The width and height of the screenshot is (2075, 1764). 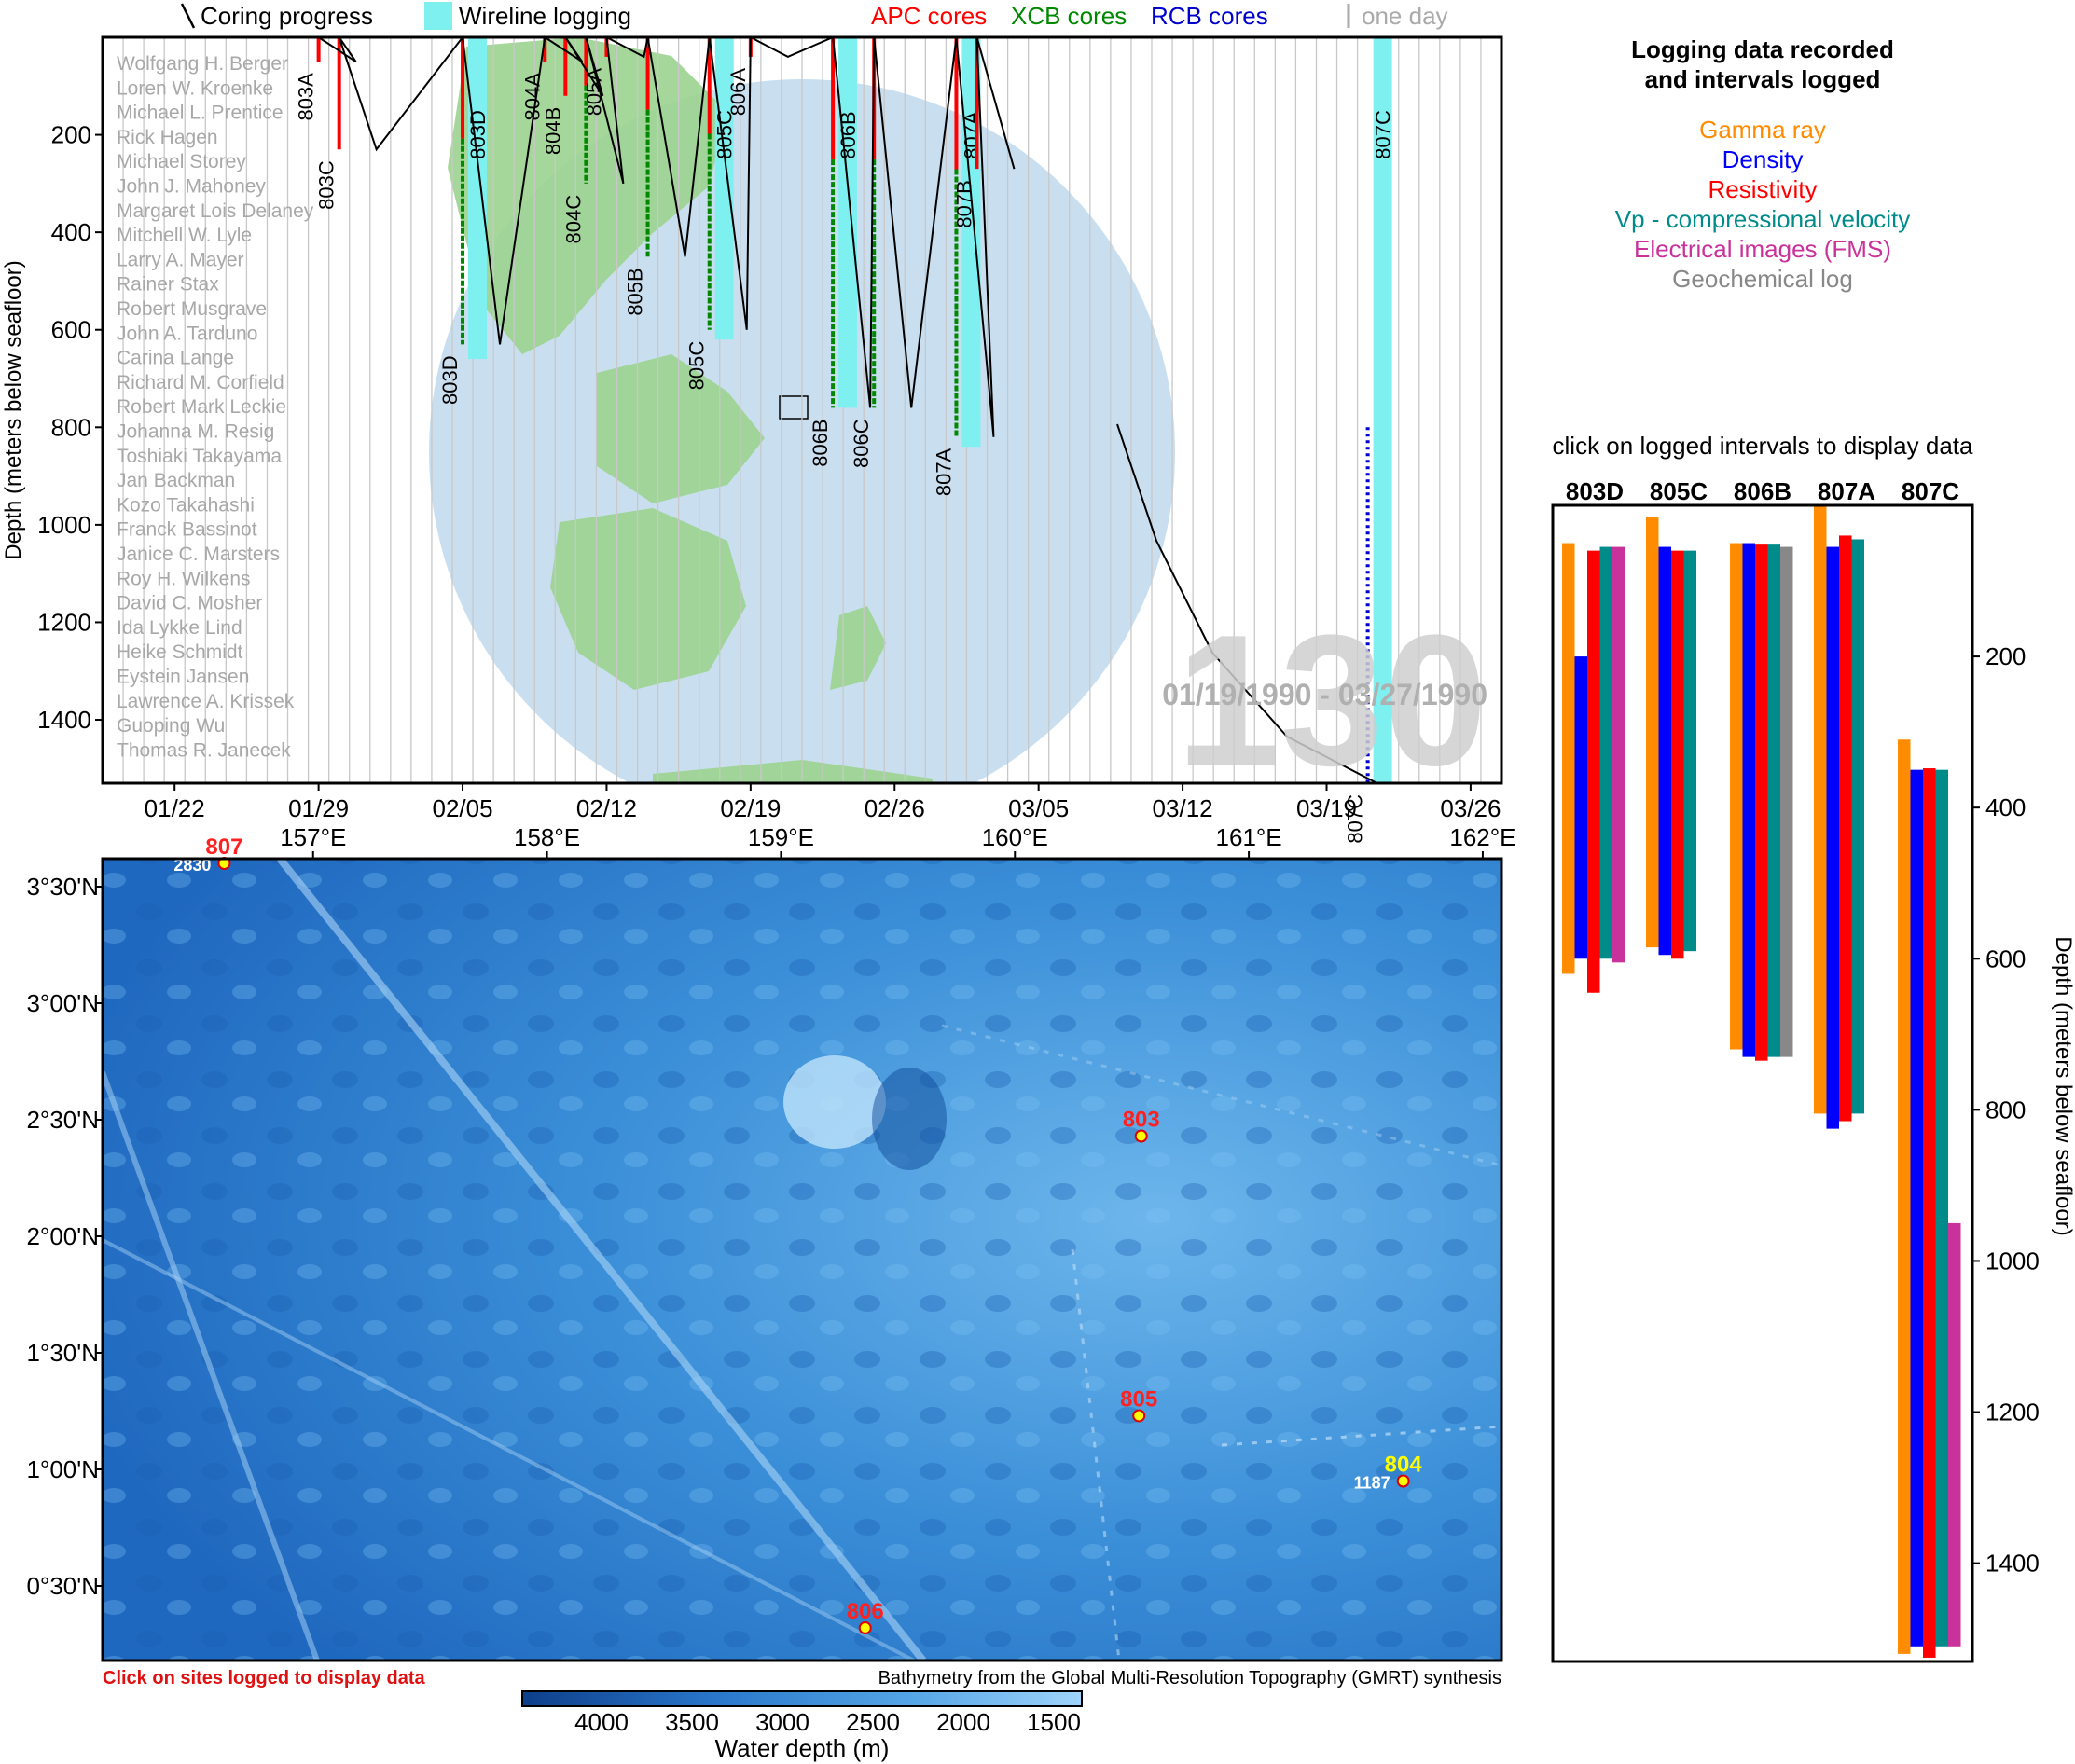 What do you see at coordinates (2012, 1564) in the screenshot?
I see `log-y-tick-label: 1400` at bounding box center [2012, 1564].